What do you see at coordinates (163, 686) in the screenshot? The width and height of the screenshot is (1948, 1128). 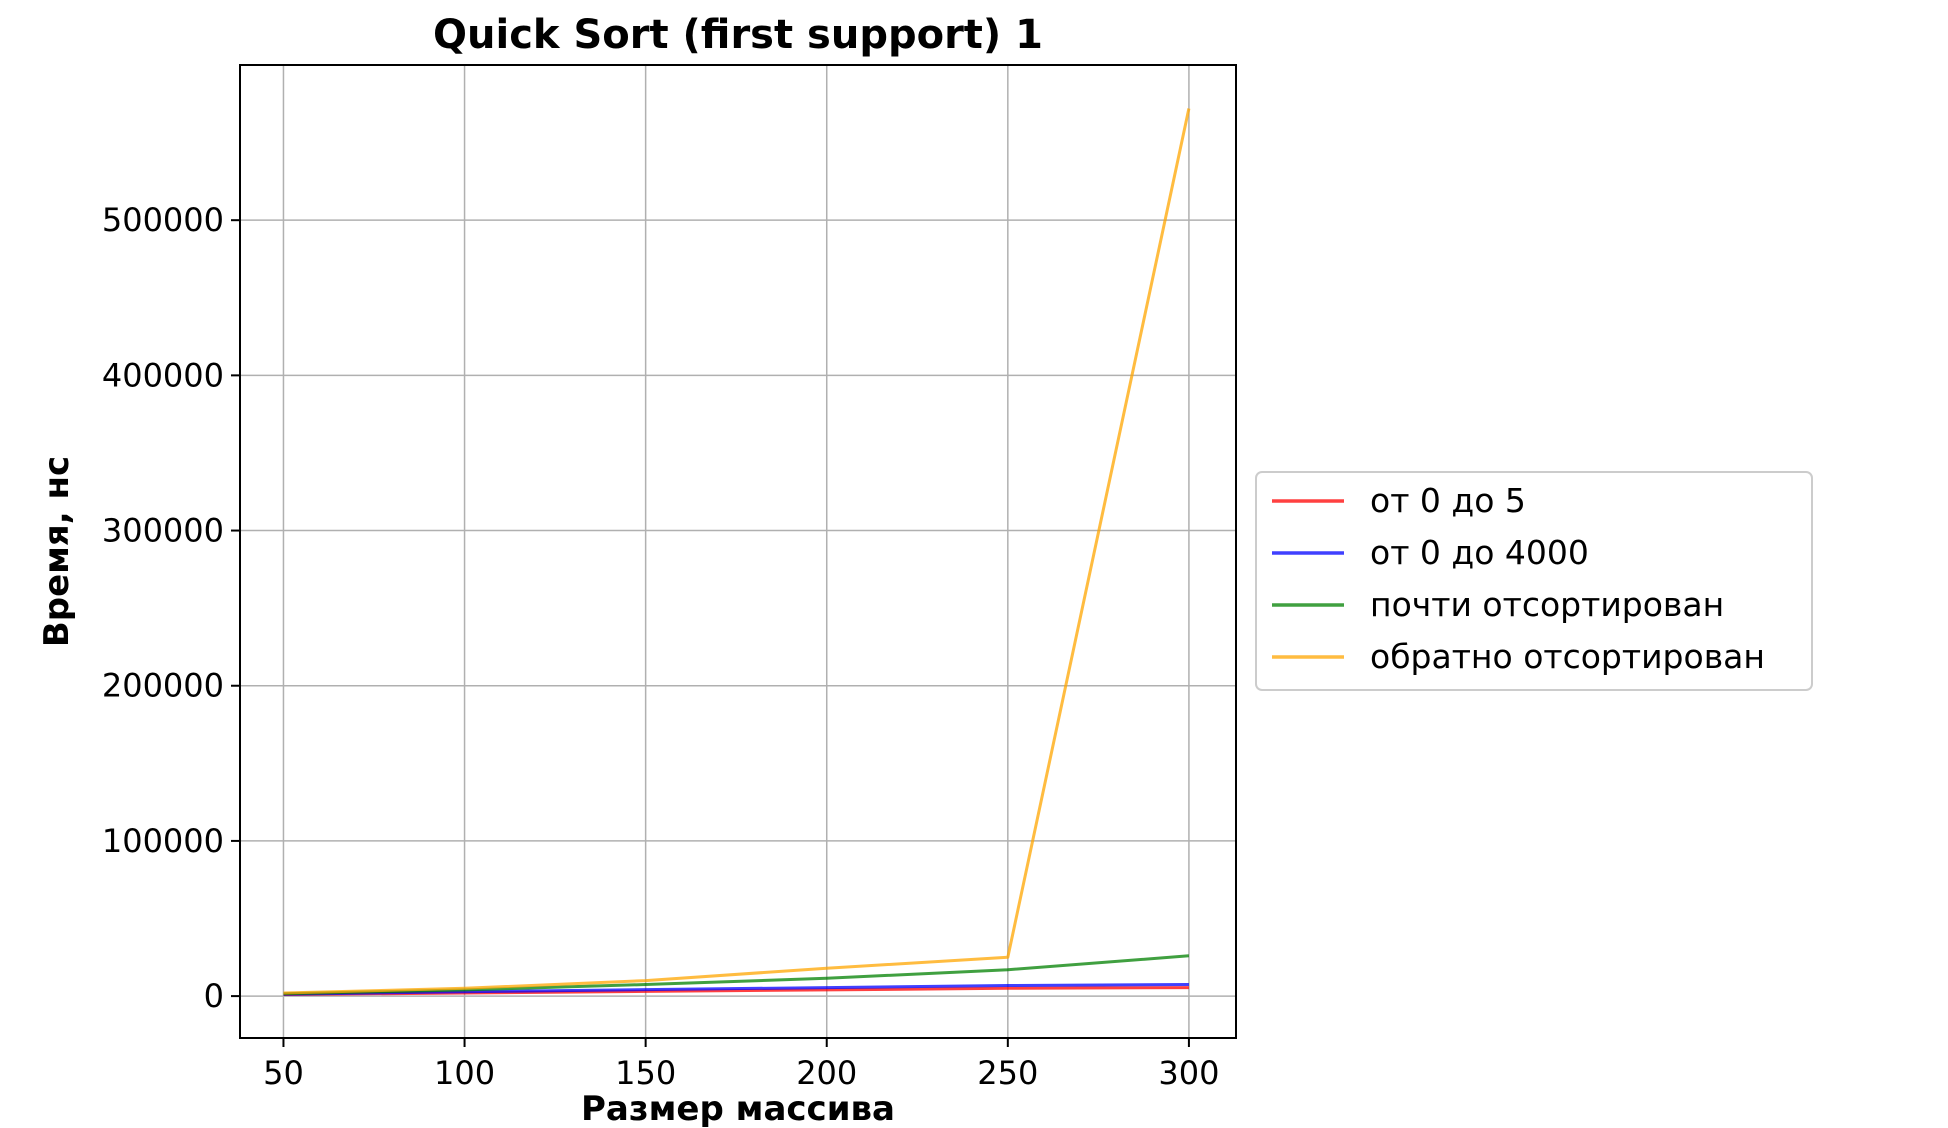 I see `y-tick-label-2: 200000` at bounding box center [163, 686].